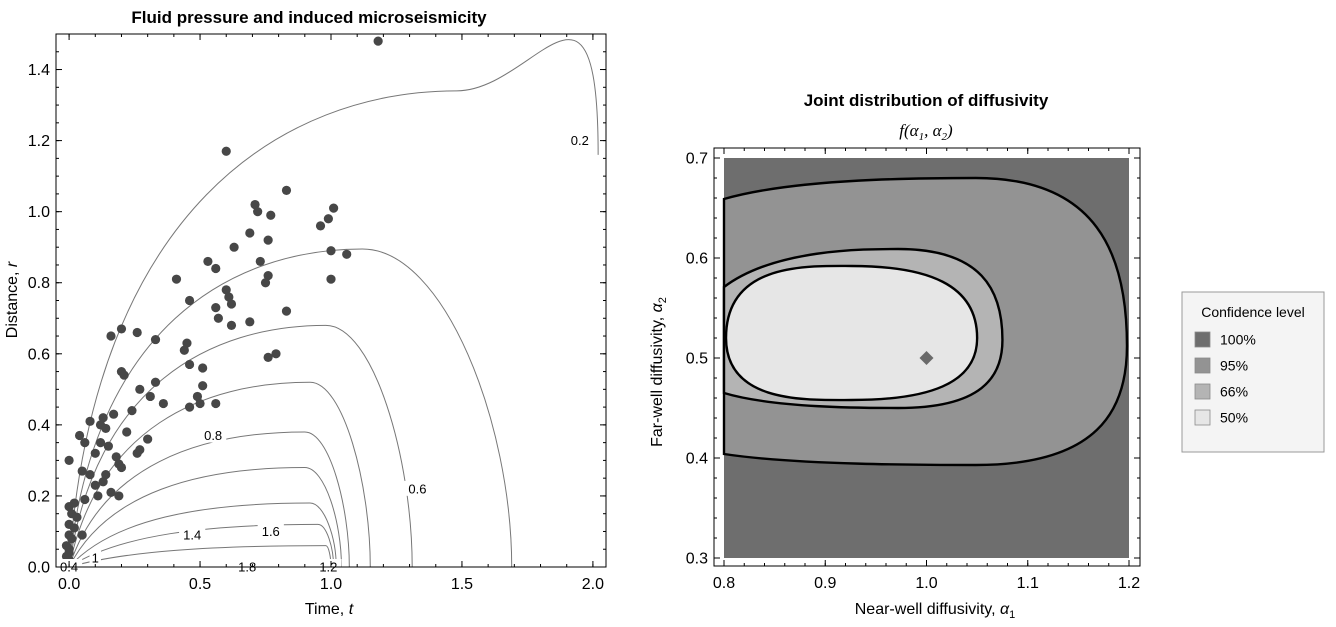  I want to click on left-x-axis-label: Time, t, so click(329, 609).